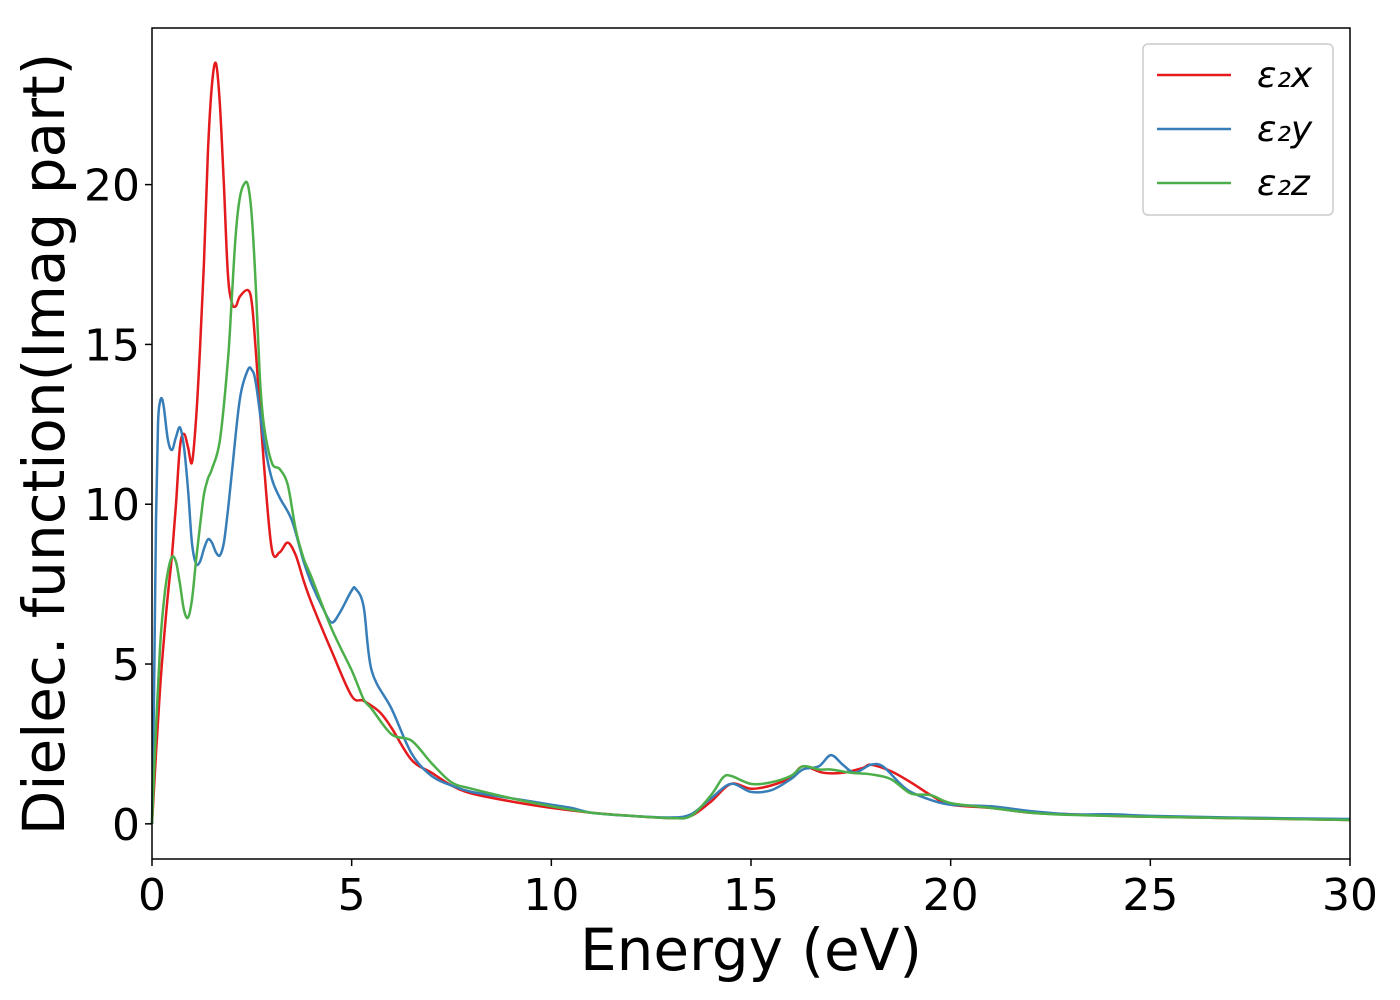  What do you see at coordinates (152, 895) in the screenshot?
I see `x-tick-label: 0` at bounding box center [152, 895].